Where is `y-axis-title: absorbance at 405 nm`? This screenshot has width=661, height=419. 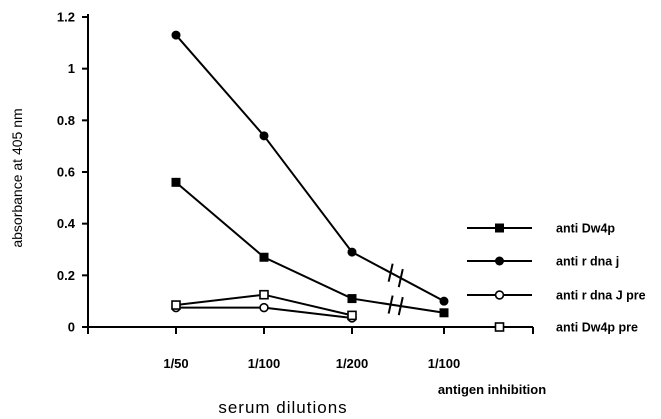 y-axis-title: absorbance at 405 nm is located at coordinates (17, 177).